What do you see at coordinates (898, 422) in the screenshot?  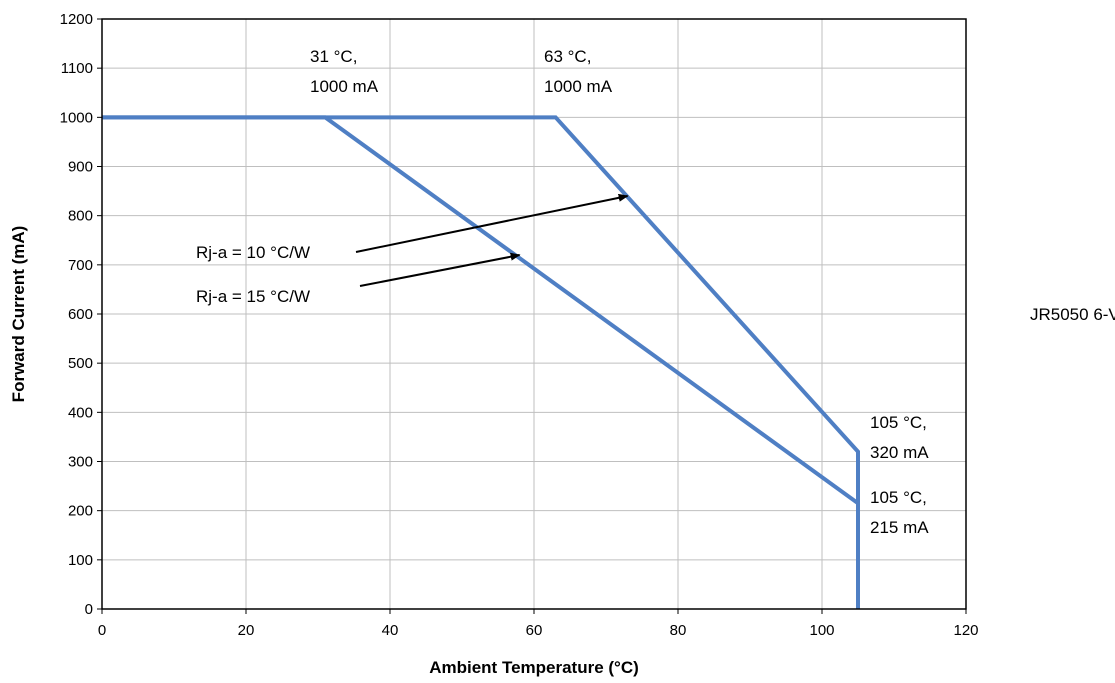 I see `anno-end-high-temp: 105 °C,` at bounding box center [898, 422].